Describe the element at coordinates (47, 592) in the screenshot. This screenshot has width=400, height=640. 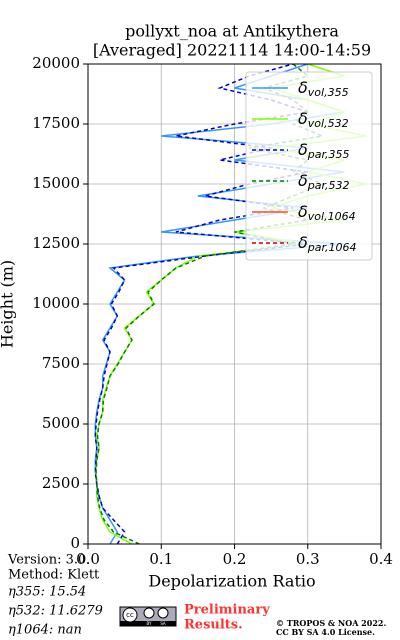
I see `info-line: η355: 15.54` at that location.